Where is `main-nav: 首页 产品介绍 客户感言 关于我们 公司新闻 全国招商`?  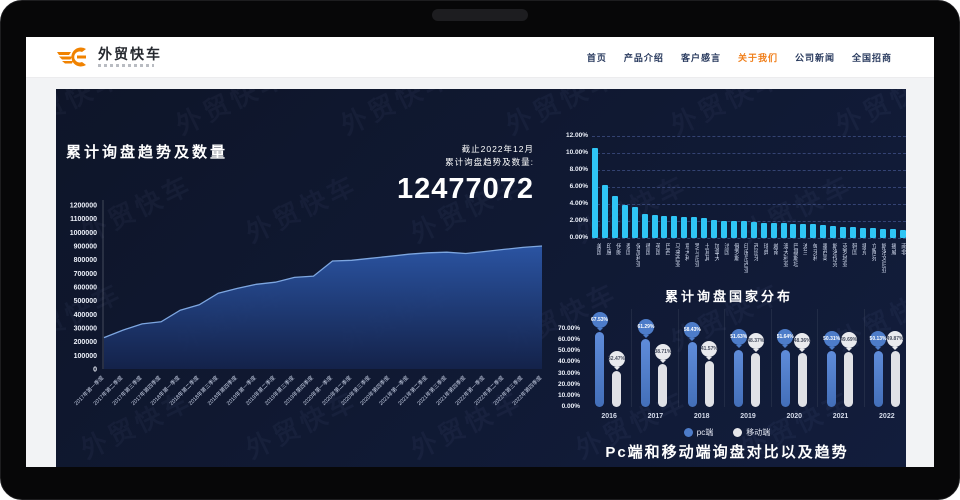 main-nav: 首页 产品介绍 客户感言 关于我们 公司新闻 全国招商 is located at coordinates (739, 57).